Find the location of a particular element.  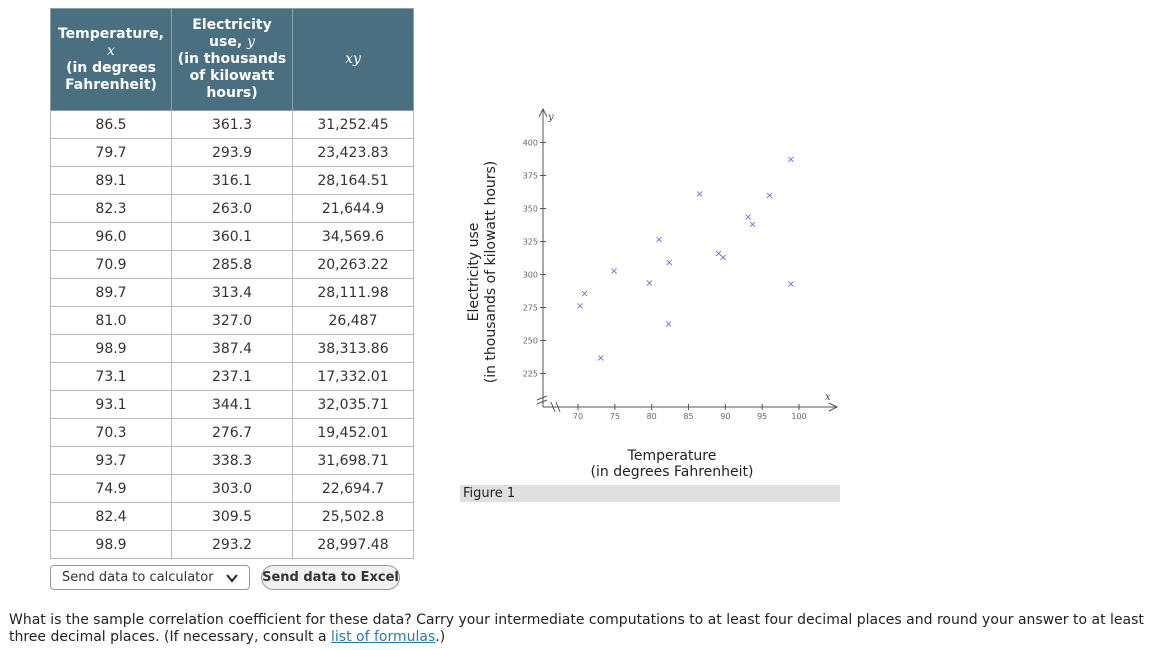

x-axis-arrow is located at coordinates (833, 407).